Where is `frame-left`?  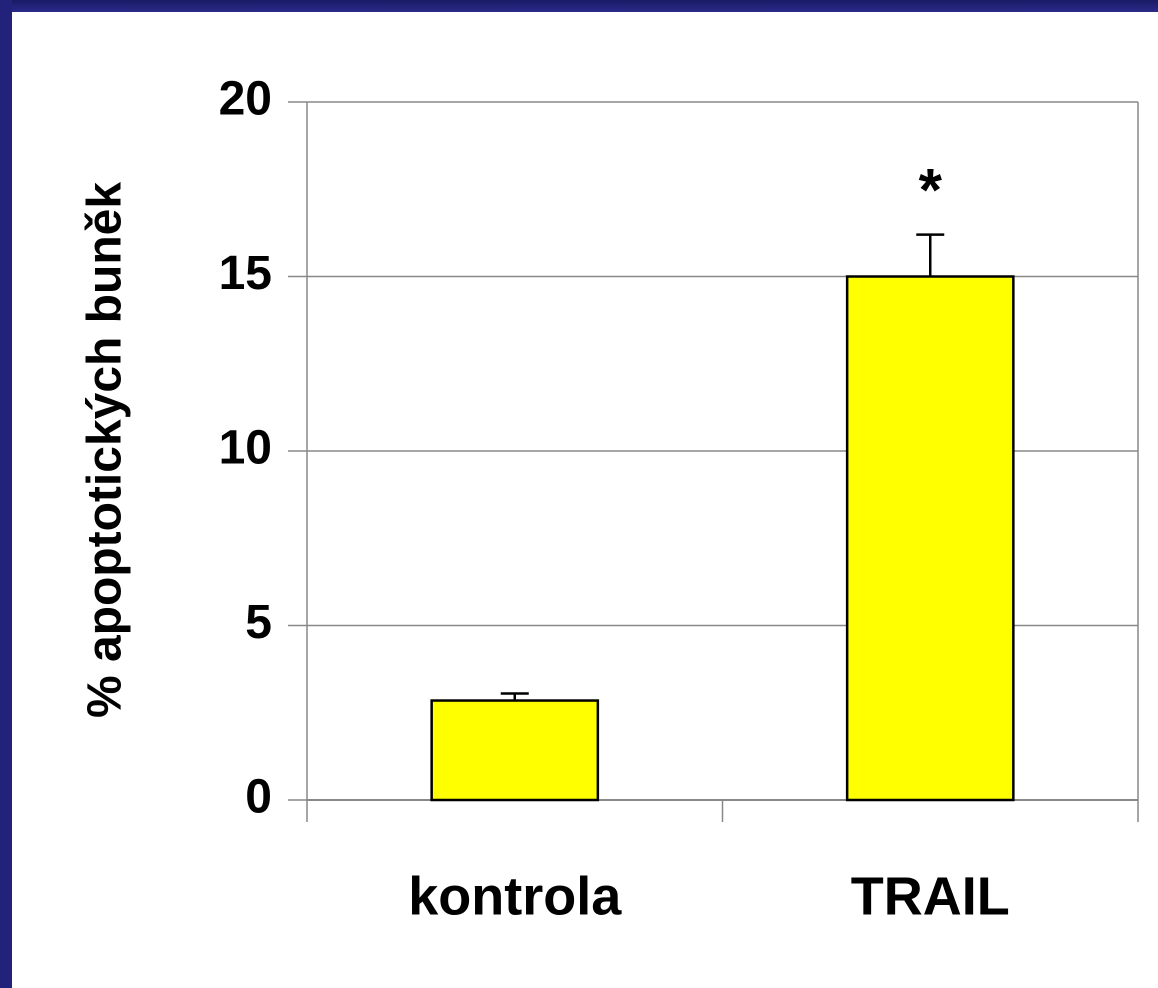
frame-left is located at coordinates (6, 494).